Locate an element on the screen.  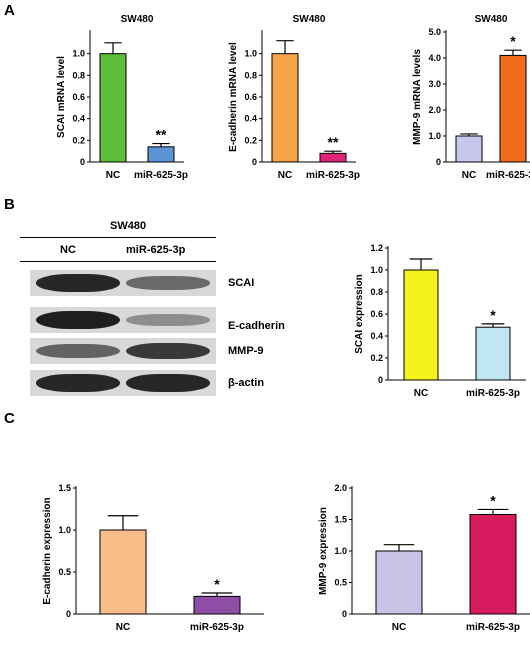
blot-strip-mmp9 is located at coordinates (123, 351).